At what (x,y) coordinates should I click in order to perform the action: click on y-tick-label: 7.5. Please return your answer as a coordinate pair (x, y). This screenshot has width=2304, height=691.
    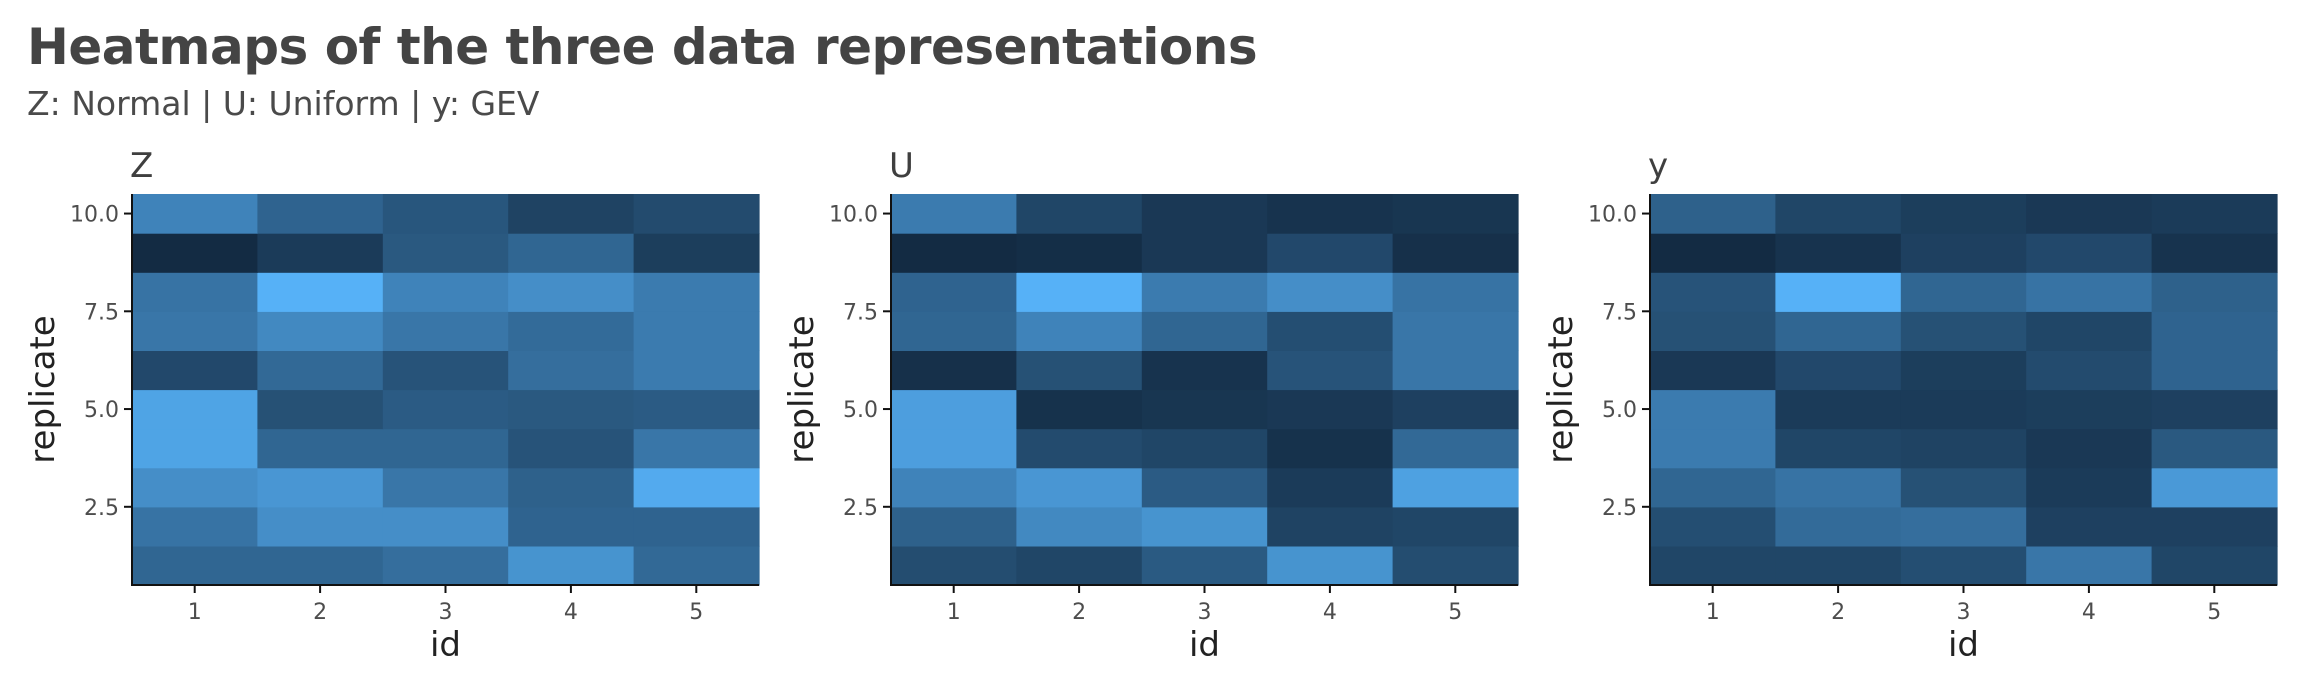
    Looking at the image, I should click on (101, 312).